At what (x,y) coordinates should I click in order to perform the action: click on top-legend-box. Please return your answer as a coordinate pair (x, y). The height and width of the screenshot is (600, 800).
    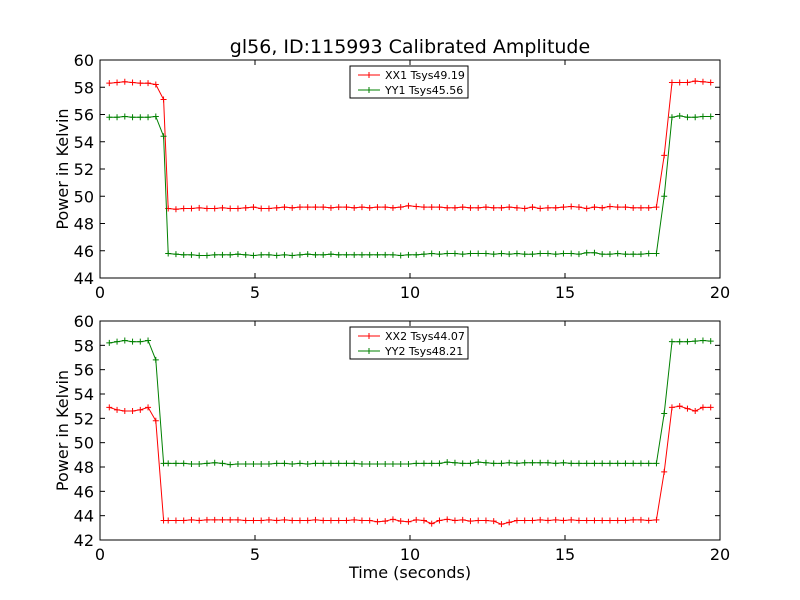
    Looking at the image, I should click on (409, 82).